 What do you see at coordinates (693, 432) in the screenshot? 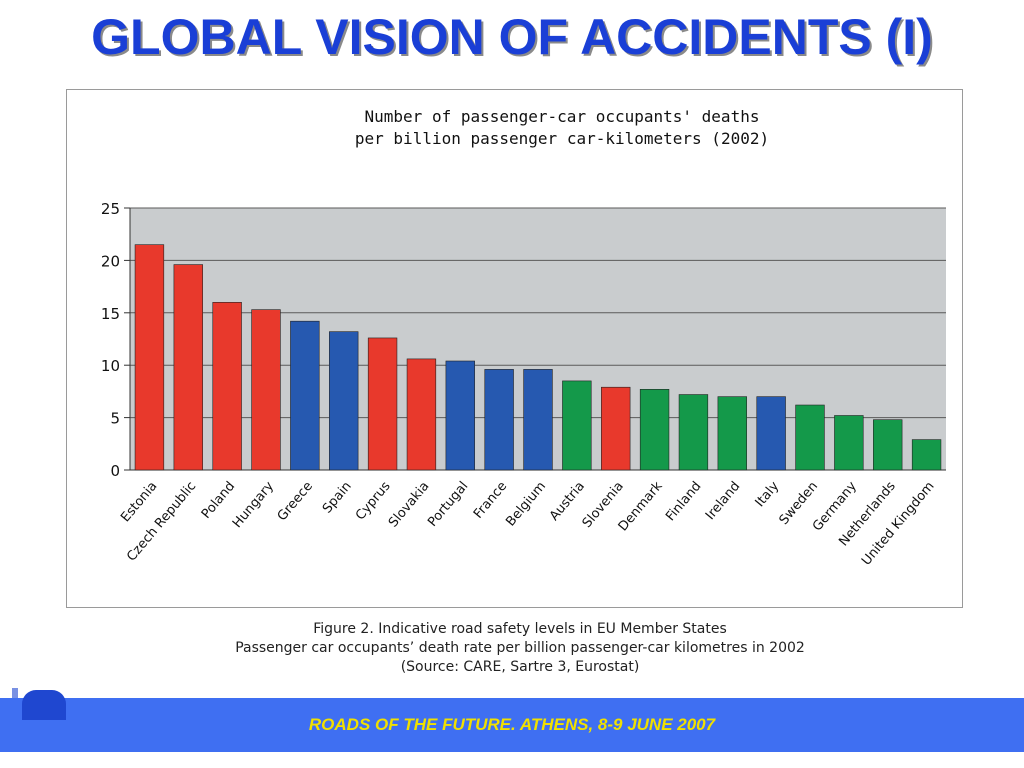
I see `bar-finland` at bounding box center [693, 432].